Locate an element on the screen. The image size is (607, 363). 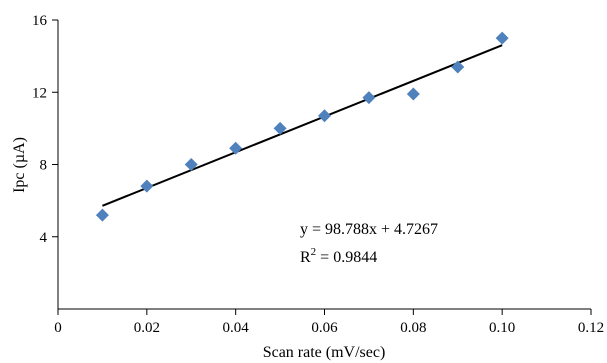
trendline-equation: y = 98.788x + 4.7267 is located at coordinates (369, 229).